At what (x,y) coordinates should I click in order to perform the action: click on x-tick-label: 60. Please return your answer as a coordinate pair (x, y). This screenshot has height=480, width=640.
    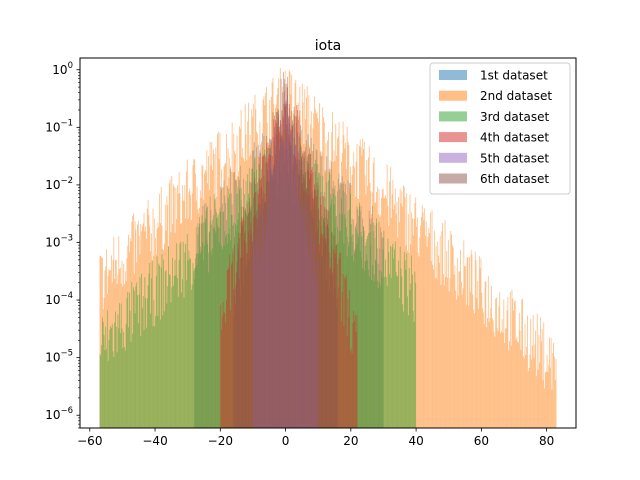
    Looking at the image, I should click on (481, 441).